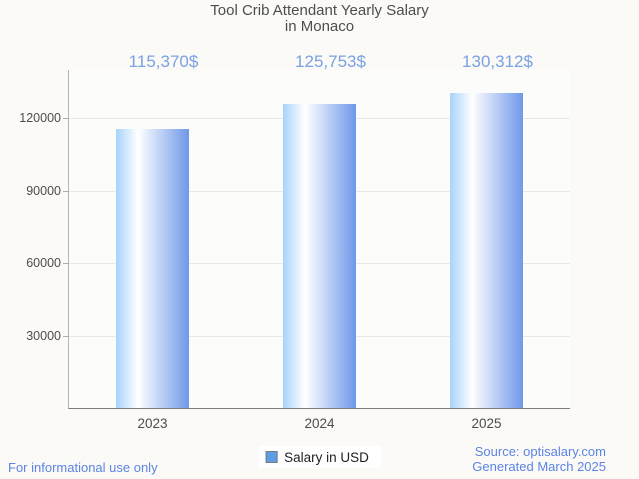 The image size is (639, 479). I want to click on y-axis-label: 90000, so click(43, 190).